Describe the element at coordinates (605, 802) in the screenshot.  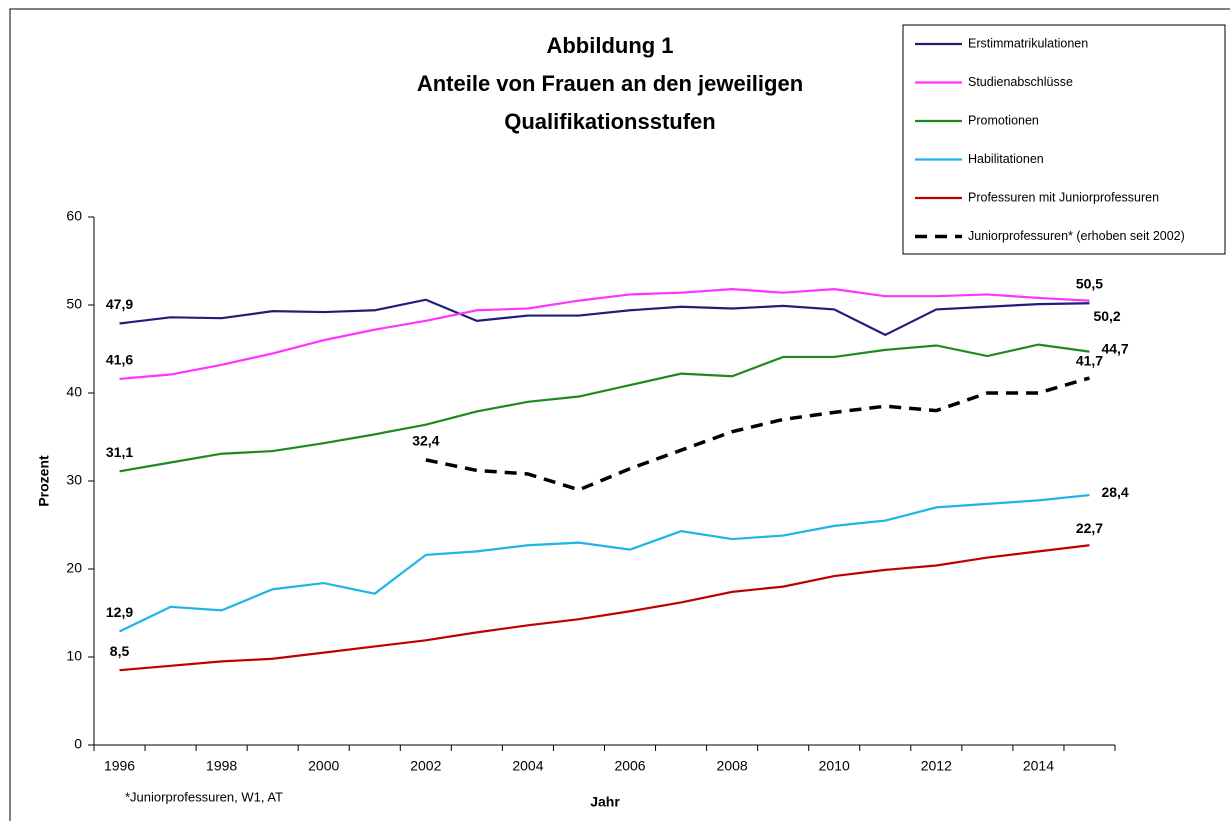
I see `x-axis-title: Jahr` at that location.